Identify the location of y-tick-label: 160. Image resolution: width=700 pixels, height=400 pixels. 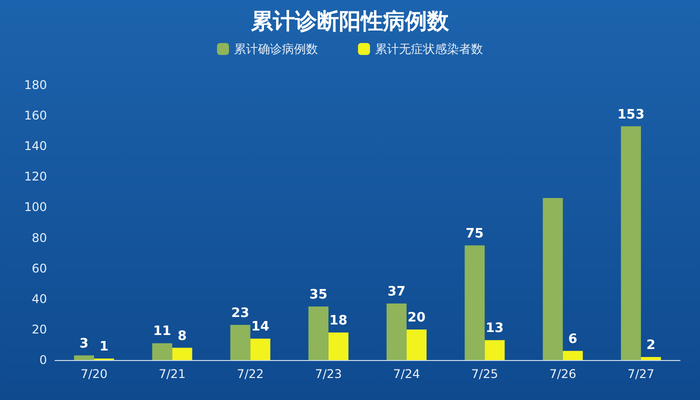
(35, 115).